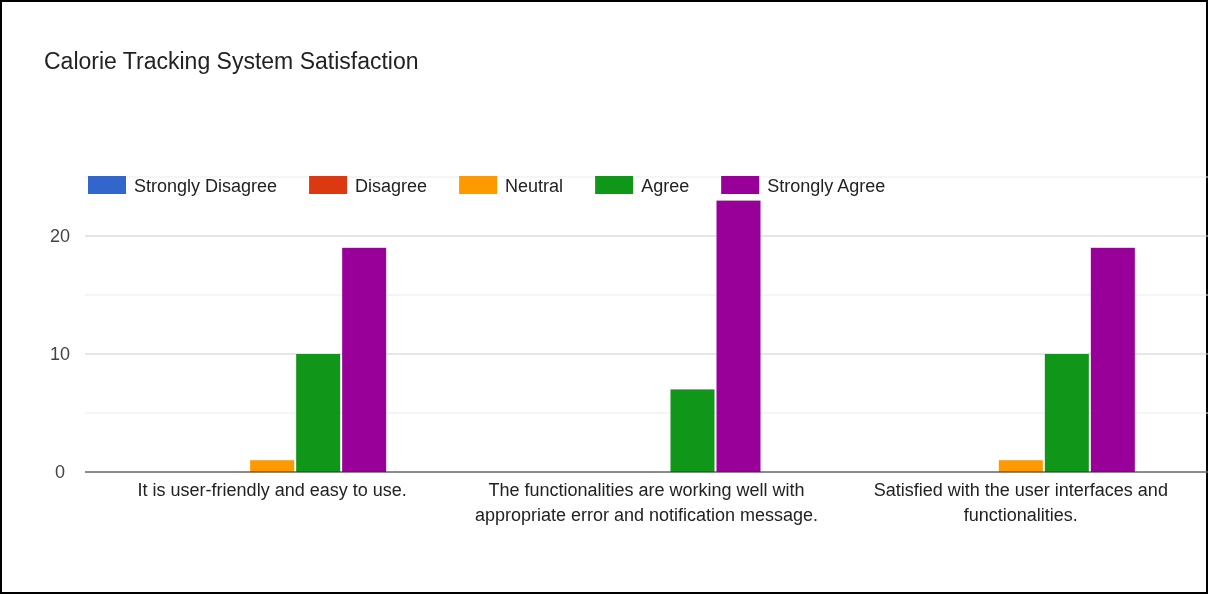 The height and width of the screenshot is (594, 1208). Describe the element at coordinates (1020, 502) in the screenshot. I see `x-tick-label: Satisfied with the user interfaces and functionalities.` at that location.